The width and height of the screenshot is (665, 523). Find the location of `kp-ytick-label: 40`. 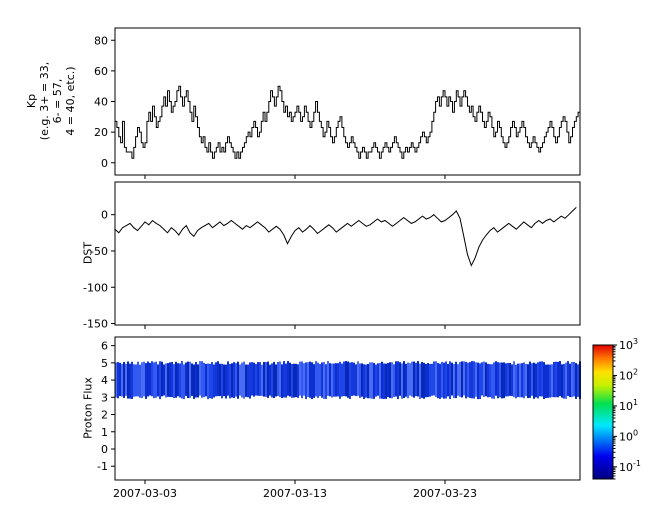

kp-ytick-label: 40 is located at coordinates (101, 102).